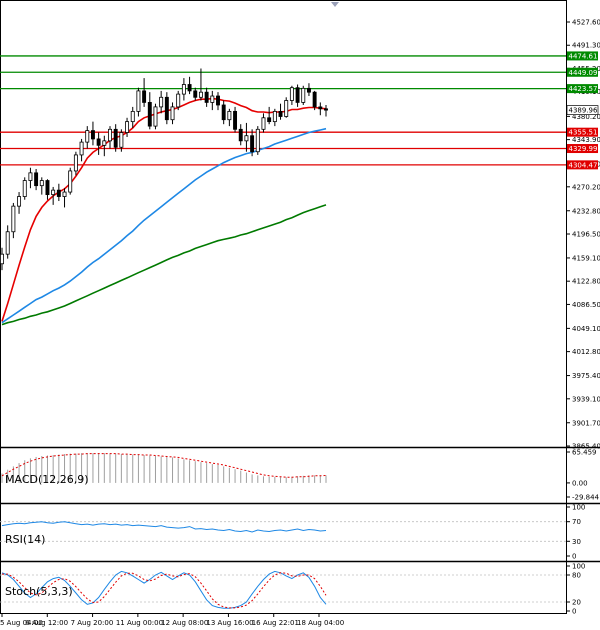  I want to click on rsi-tick-label: 30, so click(576, 542).